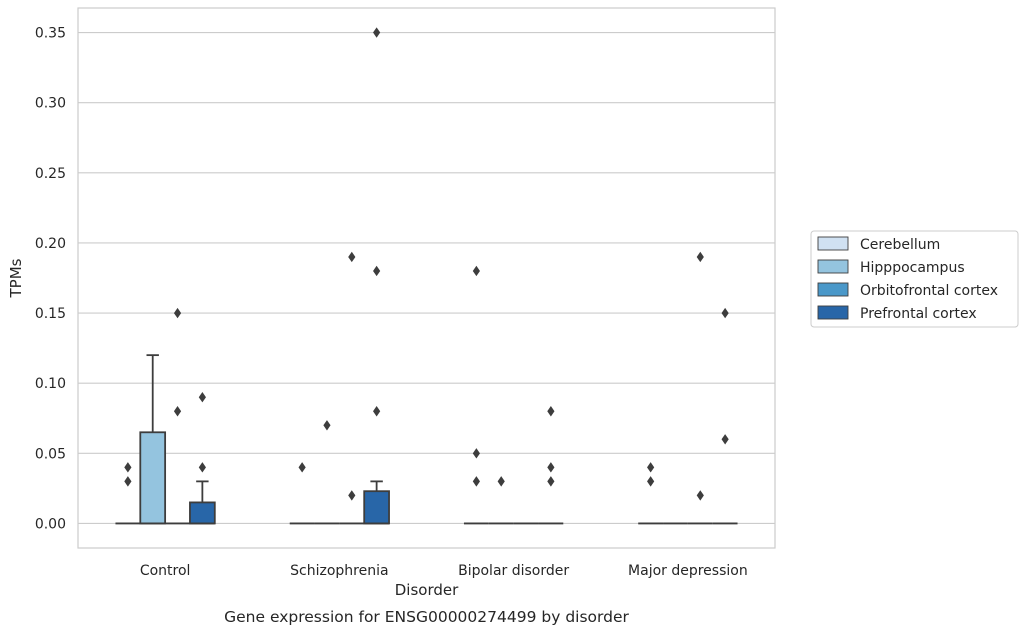 Image resolution: width=1028 pixels, height=634 pixels. Describe the element at coordinates (50, 314) in the screenshot. I see `y-tick-label: 0.15` at that location.